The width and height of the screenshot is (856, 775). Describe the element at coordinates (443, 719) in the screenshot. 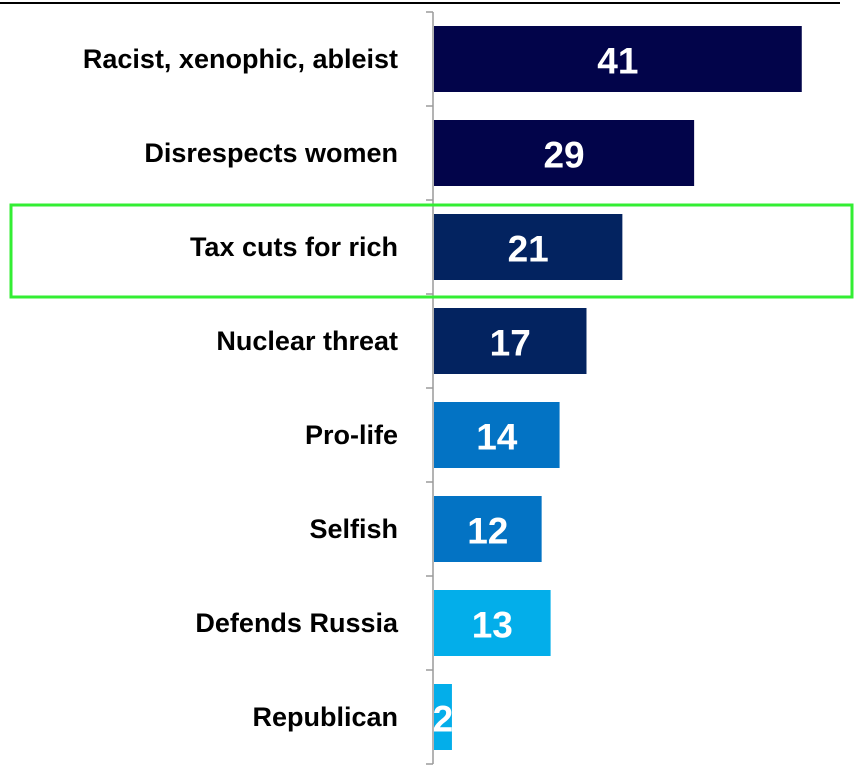

I see `value-label: 2` at that location.